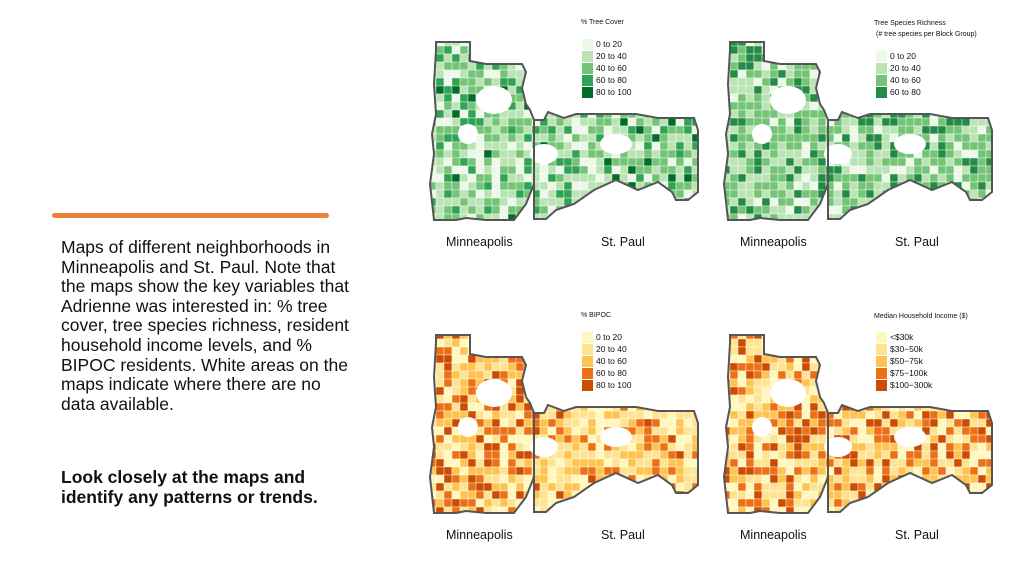  I want to click on legend-item: <$30k, so click(904, 337).